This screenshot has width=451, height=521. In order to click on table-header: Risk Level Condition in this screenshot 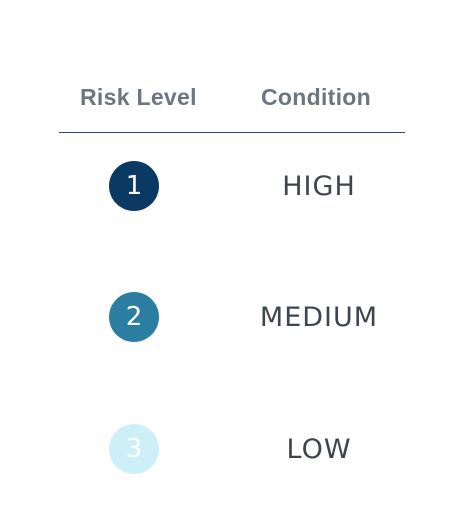, I will do `click(232, 106)`.